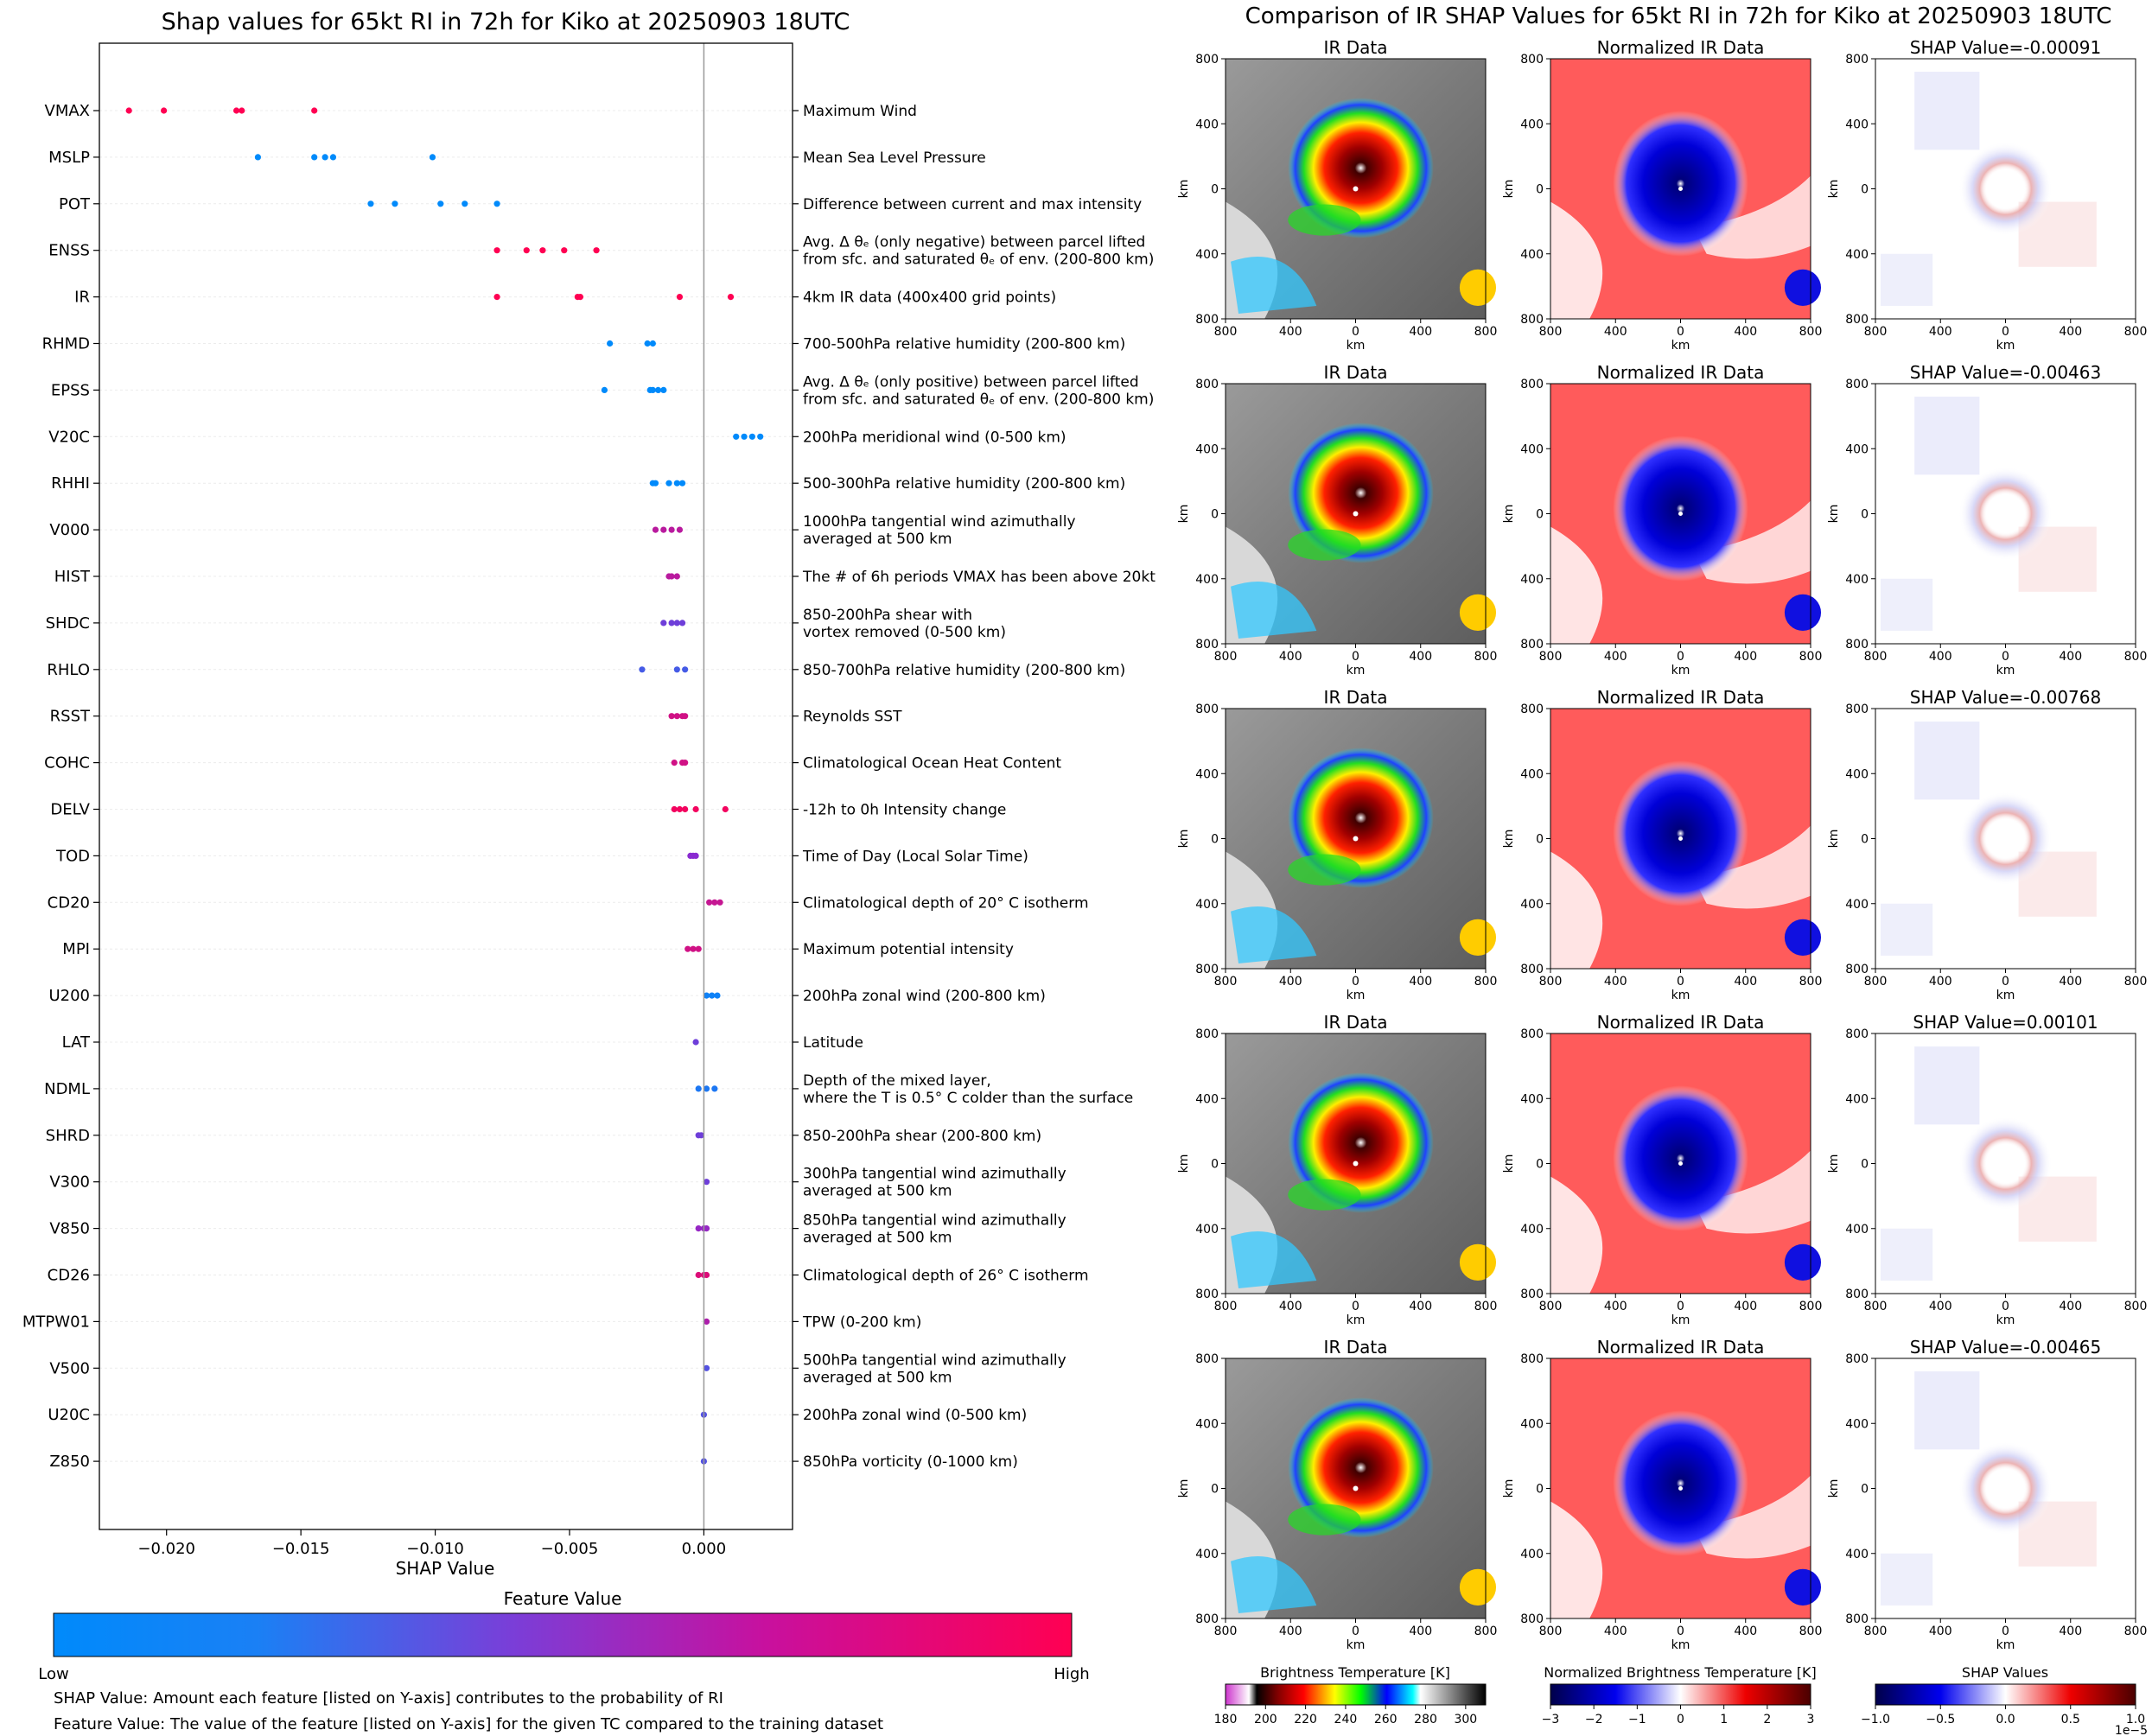 The height and width of the screenshot is (1736, 2152). I want to click on feature-colorbar-low: Low, so click(53, 1674).